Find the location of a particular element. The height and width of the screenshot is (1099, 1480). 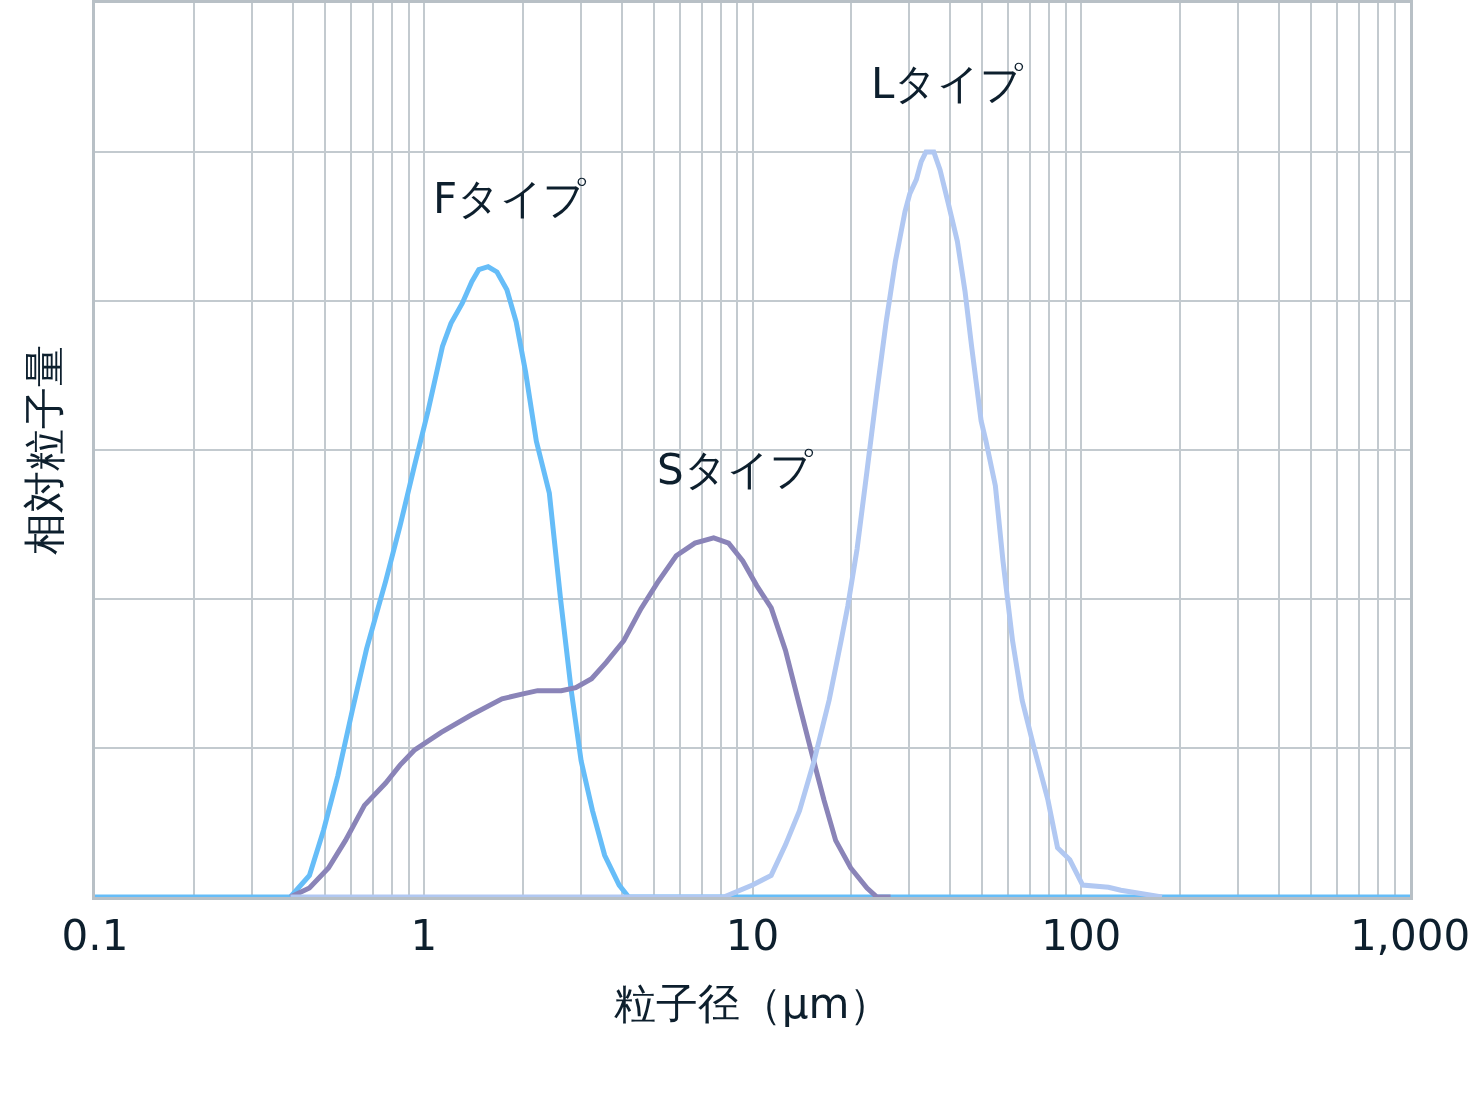

series-label: Lタイプ is located at coordinates (948, 83).